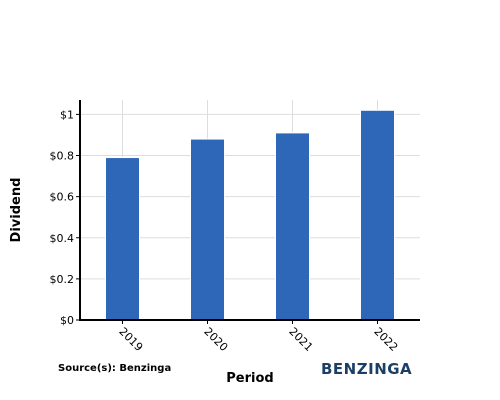 The width and height of the screenshot is (500, 400). I want to click on x-tick-label: 2022, so click(385, 339).